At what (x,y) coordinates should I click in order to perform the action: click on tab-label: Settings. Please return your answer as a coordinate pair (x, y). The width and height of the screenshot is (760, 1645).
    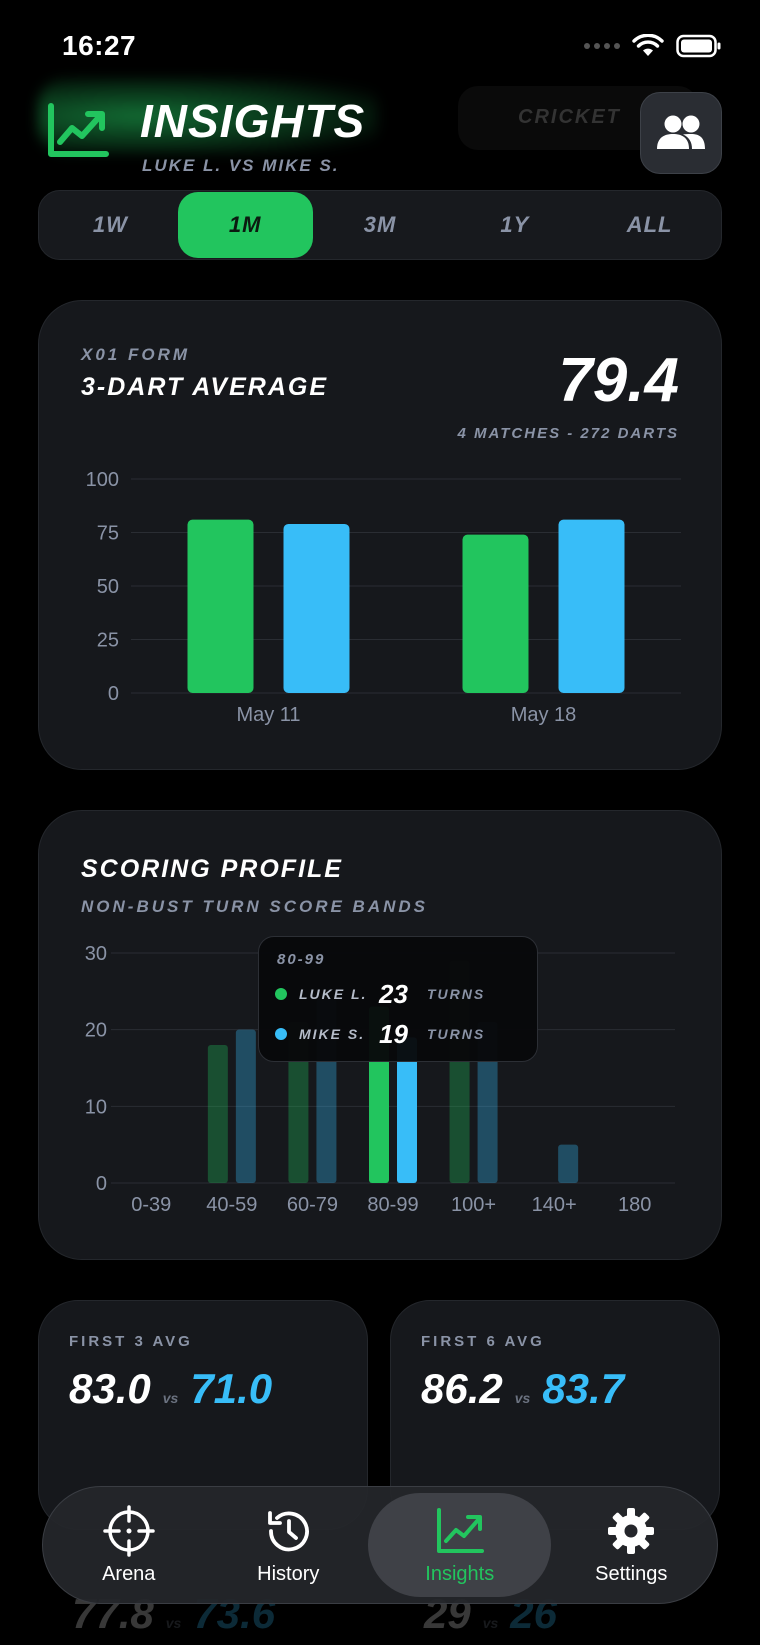
    Looking at the image, I should click on (631, 1573).